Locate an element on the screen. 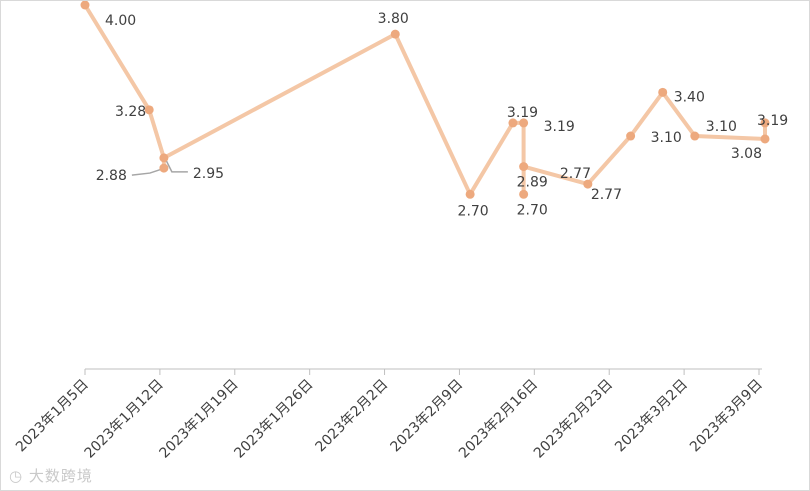 The height and width of the screenshot is (491, 810). data-label: 3.08 is located at coordinates (746, 154).